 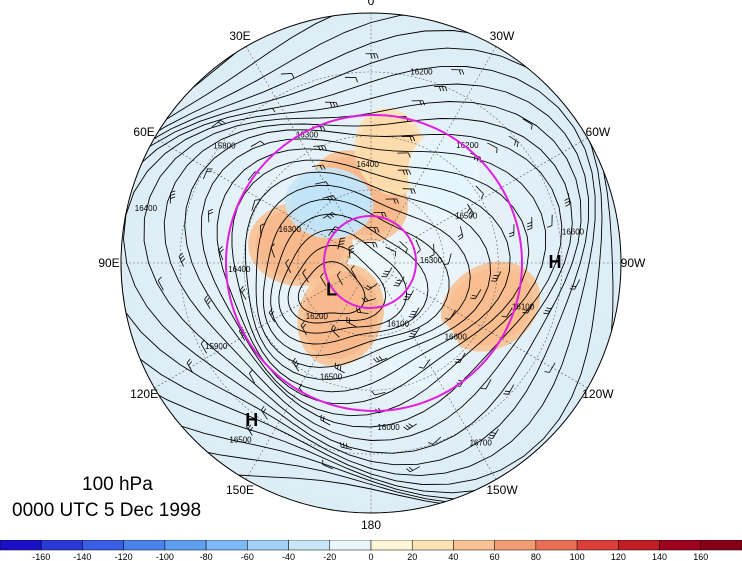 What do you see at coordinates (240, 440) in the screenshot?
I see `contour-label: 16500` at bounding box center [240, 440].